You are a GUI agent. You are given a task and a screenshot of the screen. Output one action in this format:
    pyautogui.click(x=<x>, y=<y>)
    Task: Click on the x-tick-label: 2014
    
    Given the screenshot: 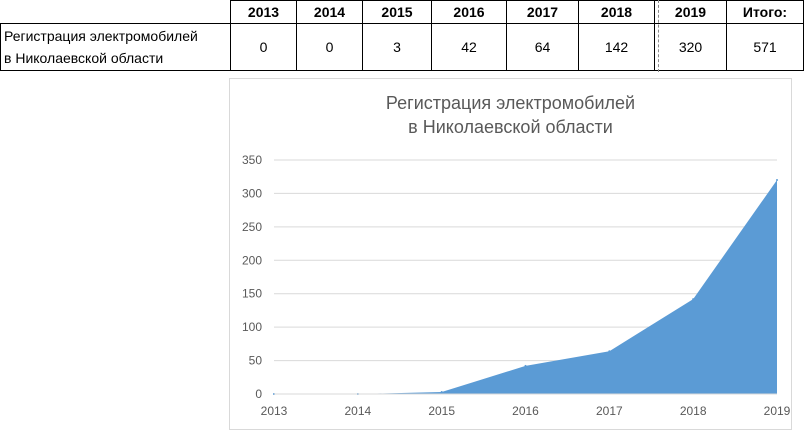 What is the action you would take?
    pyautogui.click(x=357, y=411)
    